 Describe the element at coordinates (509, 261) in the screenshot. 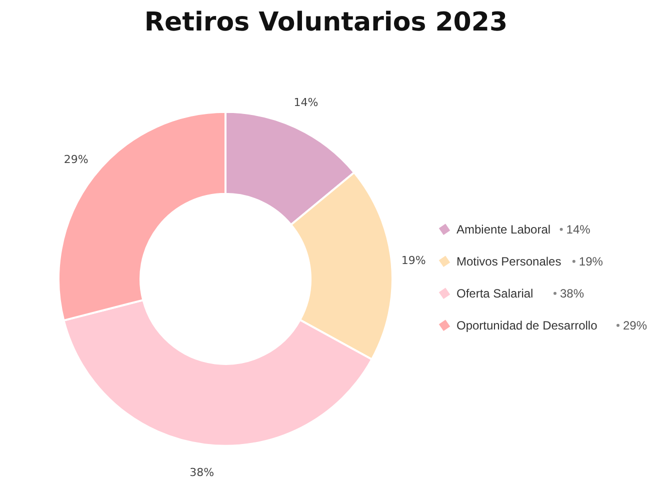

I see `legend-label: Motivos Personales` at that location.